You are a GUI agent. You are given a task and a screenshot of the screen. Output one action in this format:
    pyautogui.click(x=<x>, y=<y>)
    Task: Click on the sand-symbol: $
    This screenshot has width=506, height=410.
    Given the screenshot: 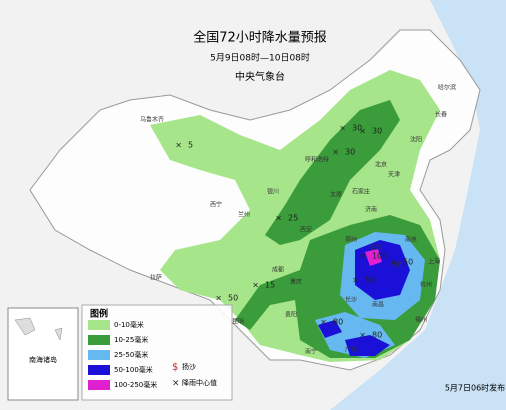 What is the action you would take?
    pyautogui.click(x=175, y=367)
    